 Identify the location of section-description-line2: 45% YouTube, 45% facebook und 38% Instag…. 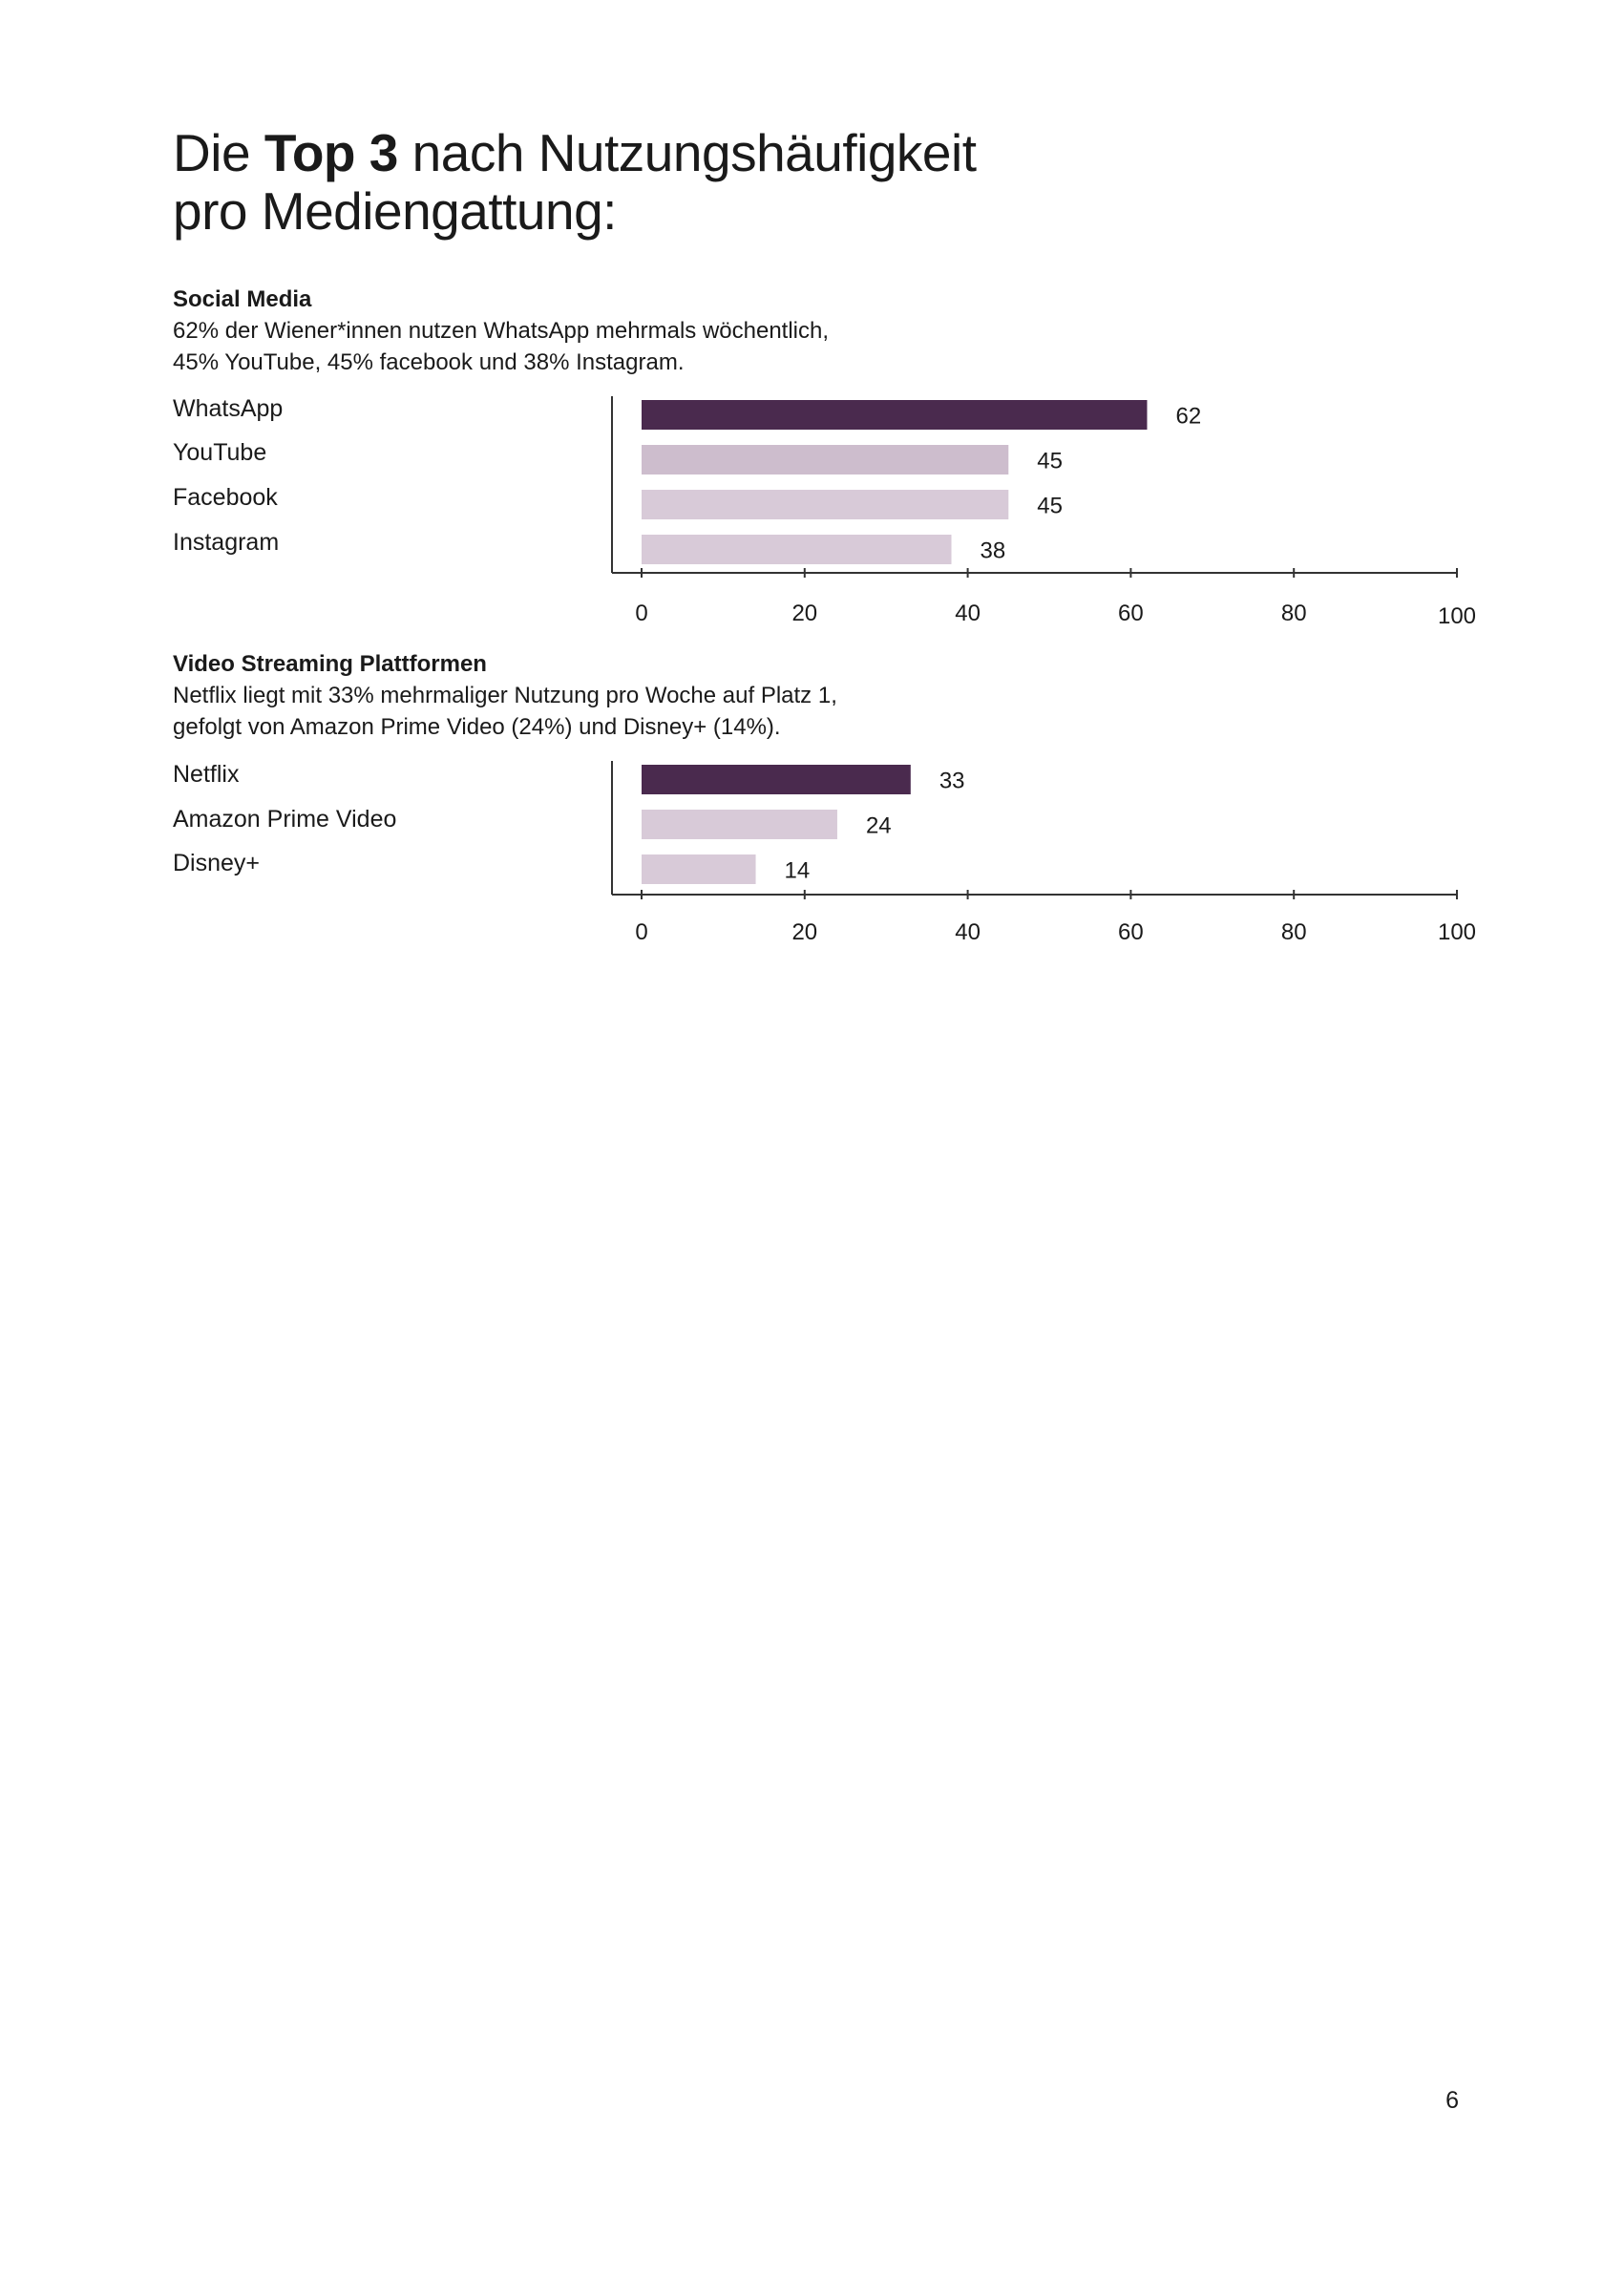
(429, 362).